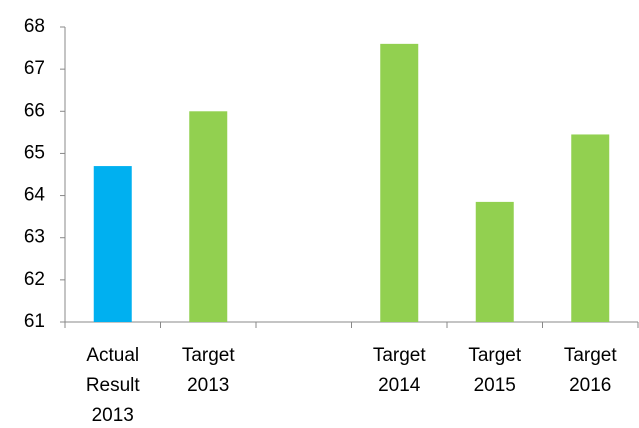 The width and height of the screenshot is (639, 428). I want to click on x-tick-label: Target 2013, so click(209, 370).